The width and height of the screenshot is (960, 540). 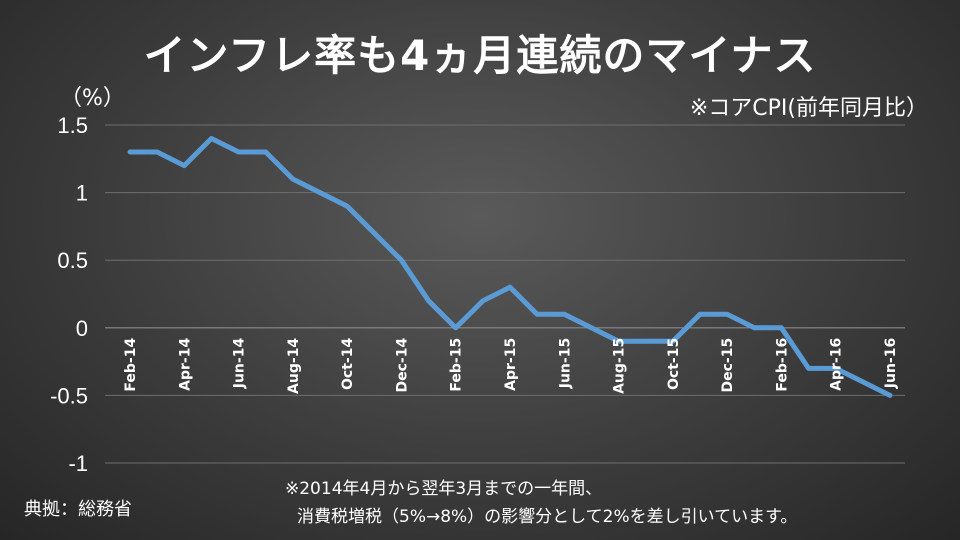 I want to click on y-tick-label: -0.5, so click(x=69, y=395).